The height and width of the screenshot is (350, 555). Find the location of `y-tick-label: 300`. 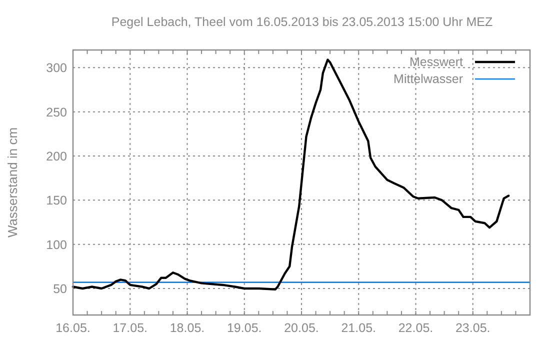

y-tick-label: 300 is located at coordinates (57, 68).